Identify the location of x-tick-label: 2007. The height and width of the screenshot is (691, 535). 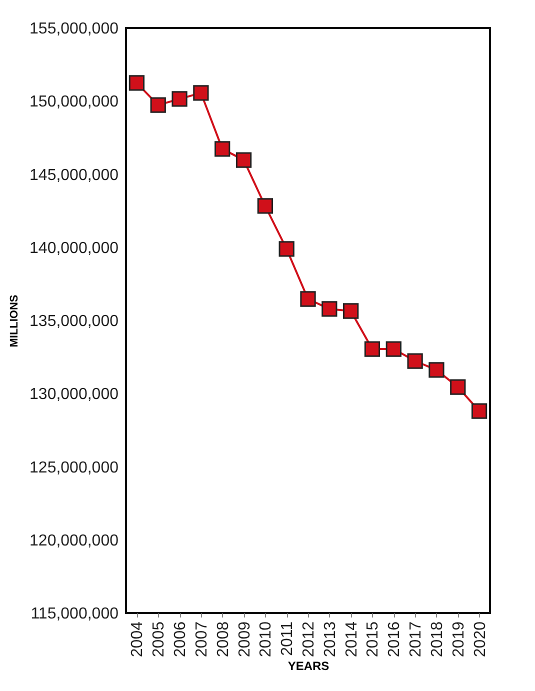
(201, 639).